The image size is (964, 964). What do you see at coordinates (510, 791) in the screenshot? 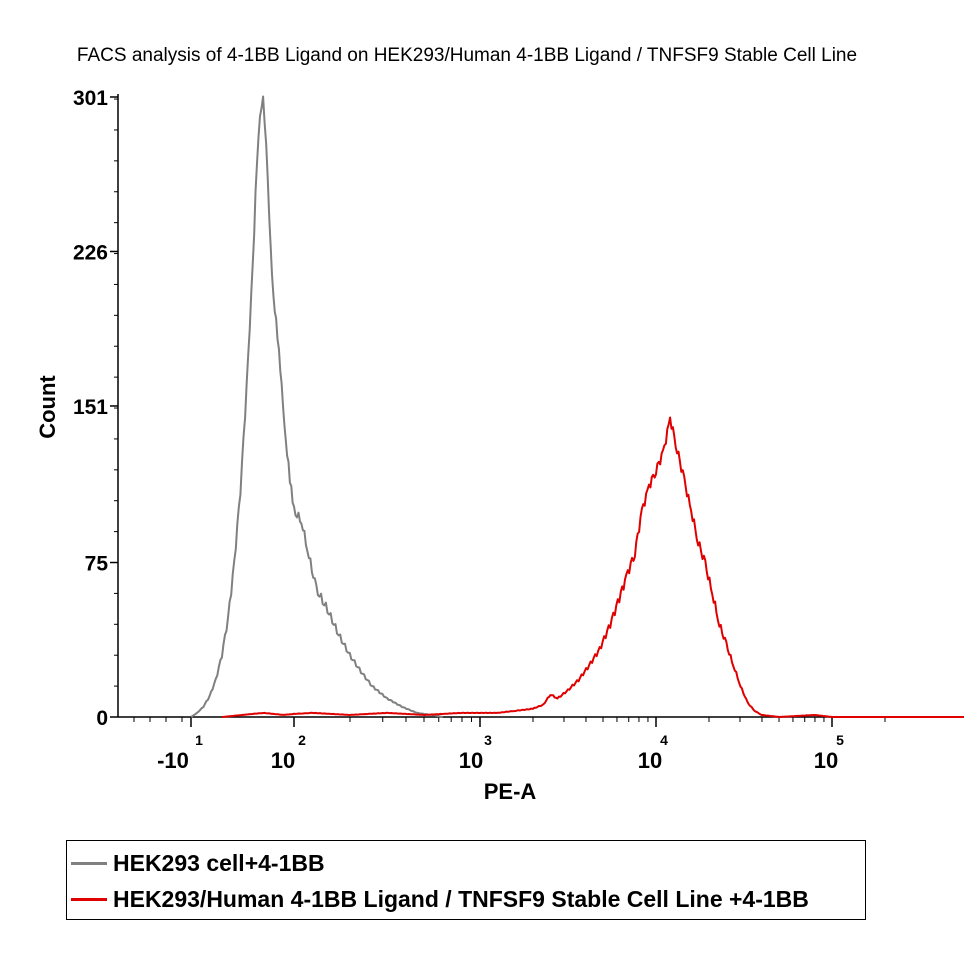
I see `x-axis-label: PE-A` at bounding box center [510, 791].